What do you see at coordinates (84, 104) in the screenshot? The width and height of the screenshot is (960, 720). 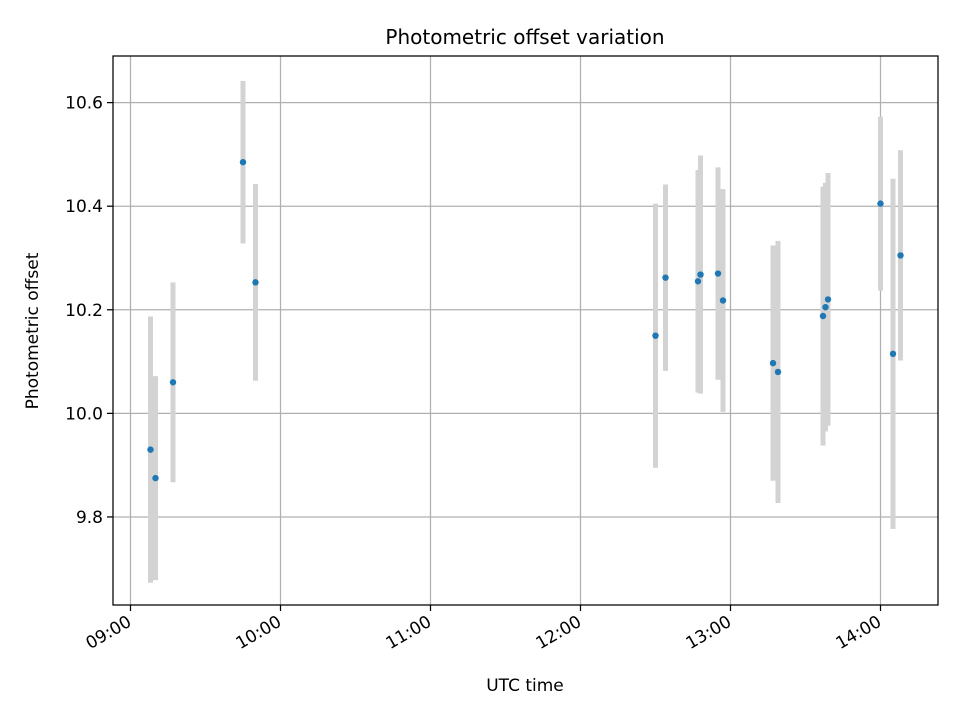 I see `y-tick-label: 10.6` at bounding box center [84, 104].